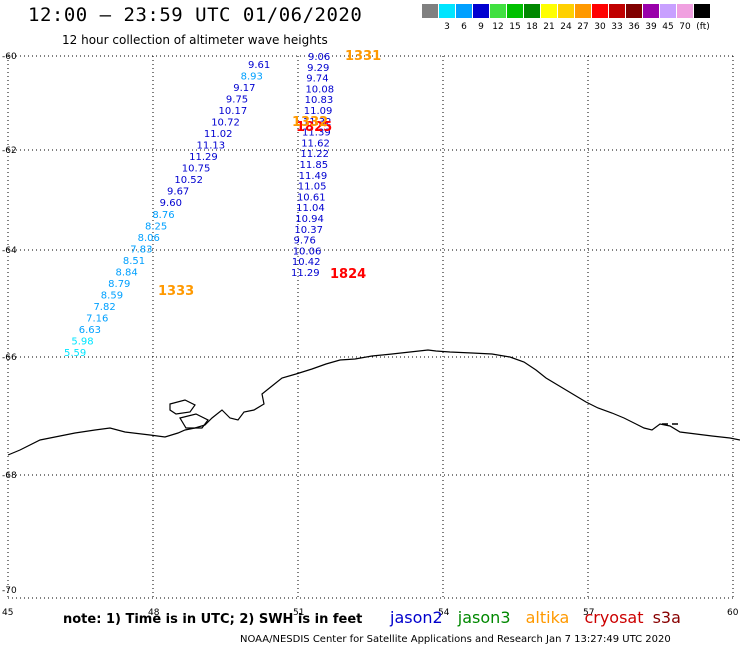  I want to click on swh-value: 8.76, so click(163, 215).